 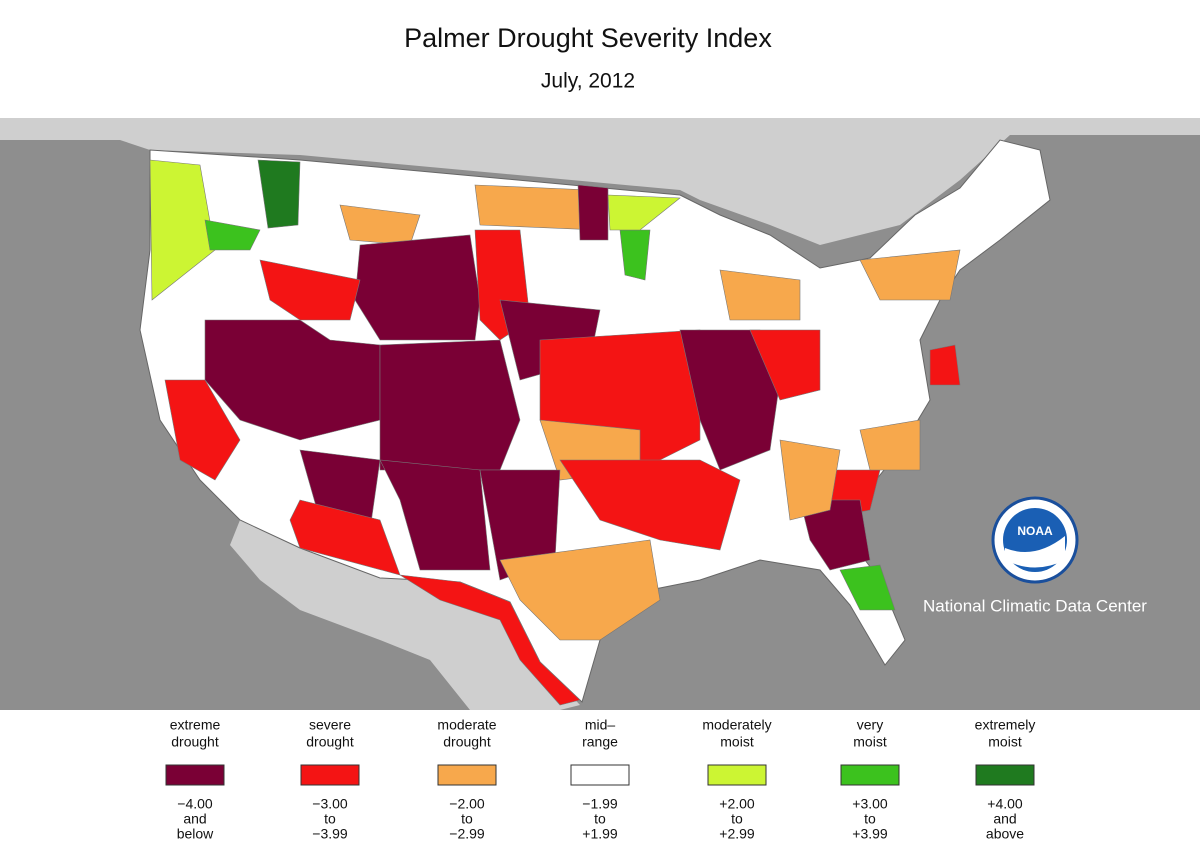 I want to click on map-title: Palmer Drought Severity Index, so click(x=588, y=38).